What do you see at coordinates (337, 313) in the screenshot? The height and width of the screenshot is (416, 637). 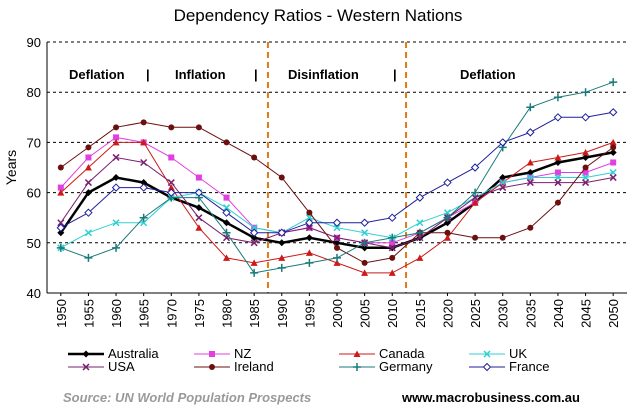 I see `x-tick-label: 2000` at bounding box center [337, 313].